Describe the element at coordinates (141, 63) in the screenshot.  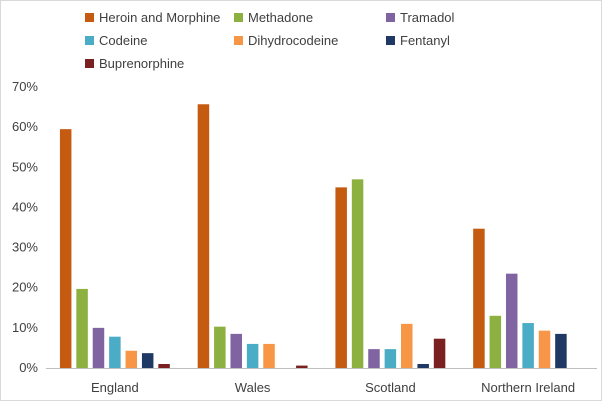
I see `legend-label: Buprenorphine` at that location.